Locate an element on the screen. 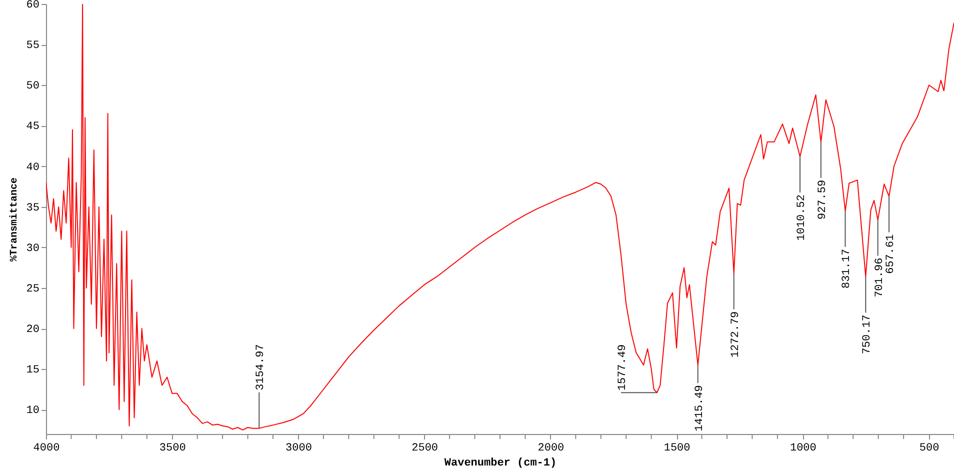 The width and height of the screenshot is (954, 476). y-axis-title: %Transmittance is located at coordinates (14, 219).